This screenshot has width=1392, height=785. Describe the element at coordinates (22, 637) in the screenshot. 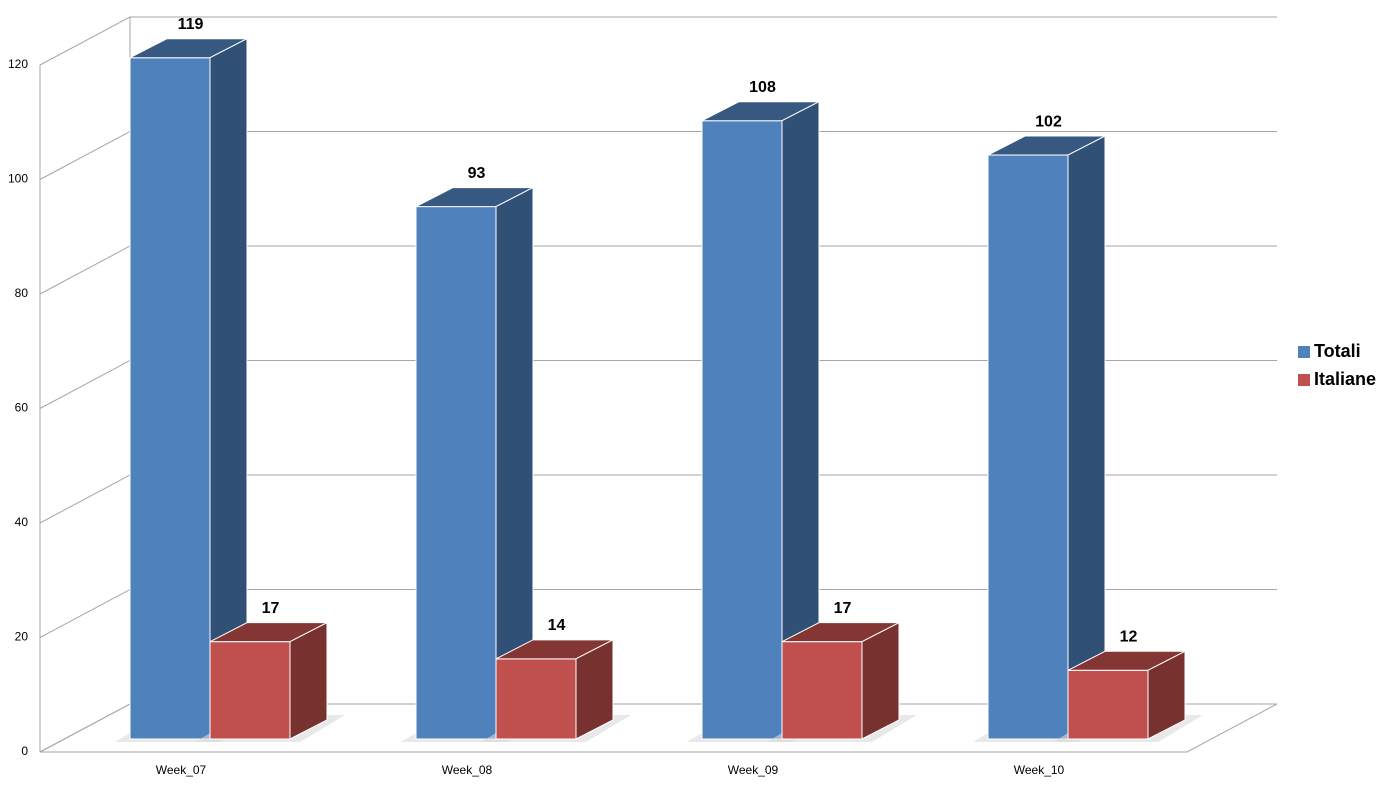

I see `y-tick-label: 20` at that location.